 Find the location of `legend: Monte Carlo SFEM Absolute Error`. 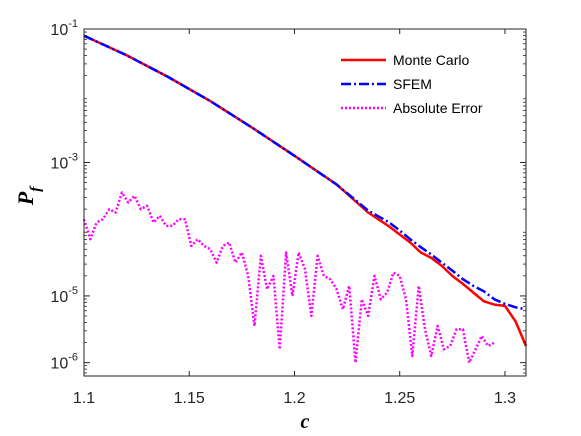

legend: Monte Carlo SFEM Absolute Error is located at coordinates (425, 83).